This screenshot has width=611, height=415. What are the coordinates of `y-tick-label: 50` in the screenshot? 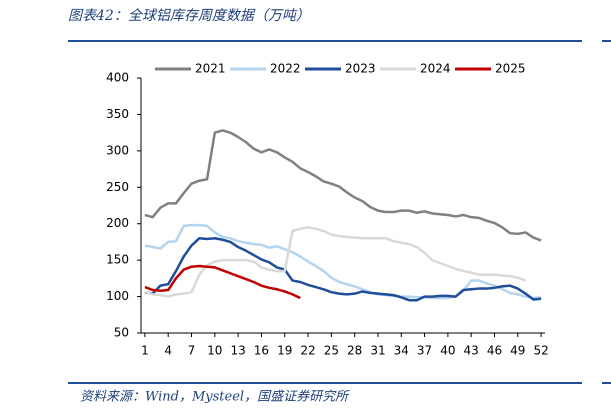 It's located at (121, 333).